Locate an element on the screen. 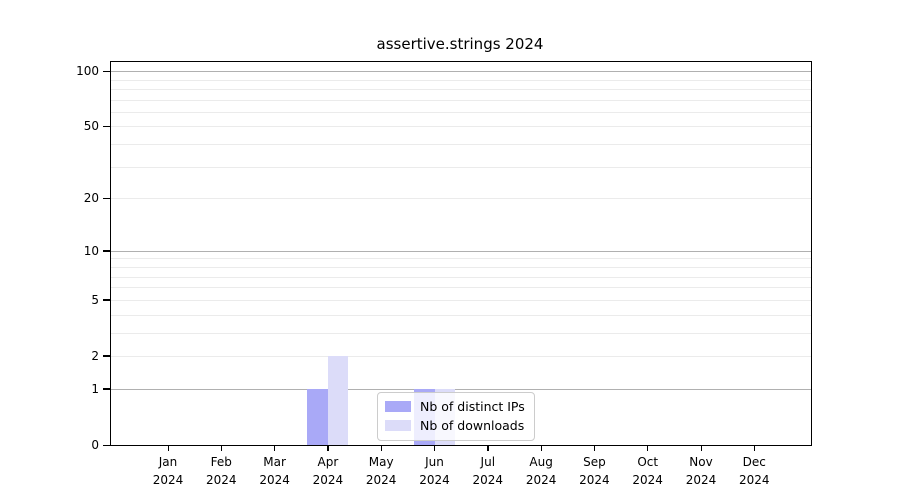 This screenshot has height=500, width=900. x-tick-jul is located at coordinates (488, 448).